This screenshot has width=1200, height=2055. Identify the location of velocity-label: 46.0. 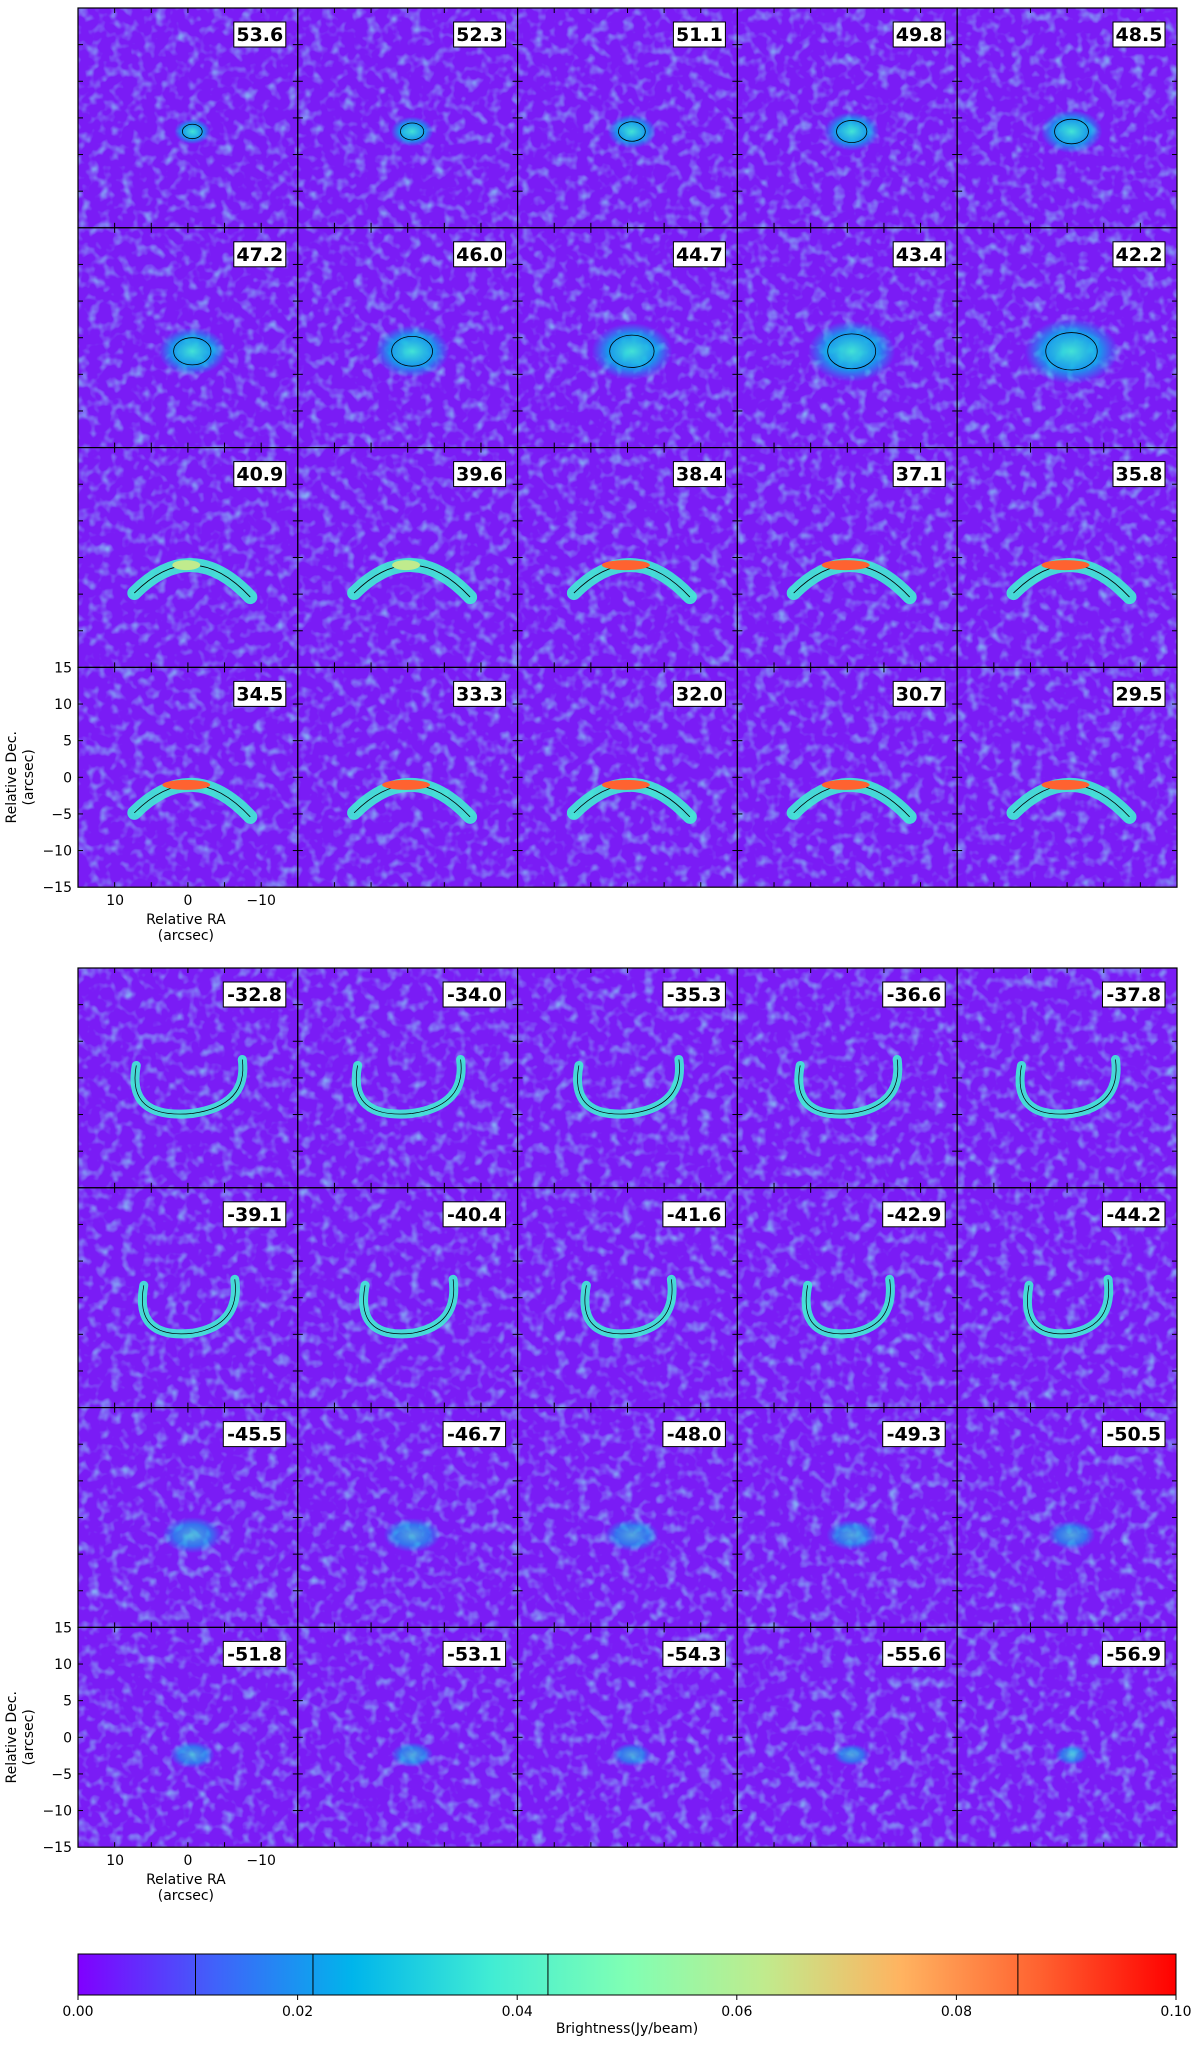
(479, 255).